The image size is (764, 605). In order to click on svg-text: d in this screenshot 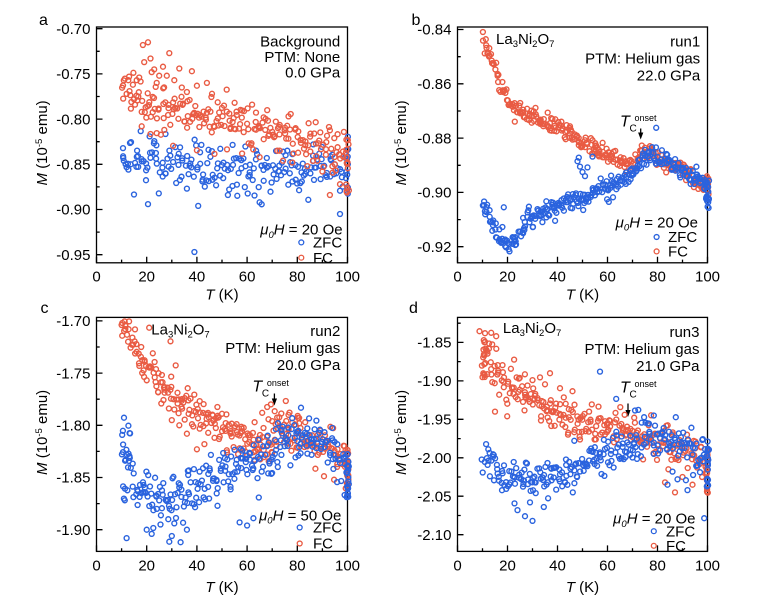, I will do `click(413, 308)`.